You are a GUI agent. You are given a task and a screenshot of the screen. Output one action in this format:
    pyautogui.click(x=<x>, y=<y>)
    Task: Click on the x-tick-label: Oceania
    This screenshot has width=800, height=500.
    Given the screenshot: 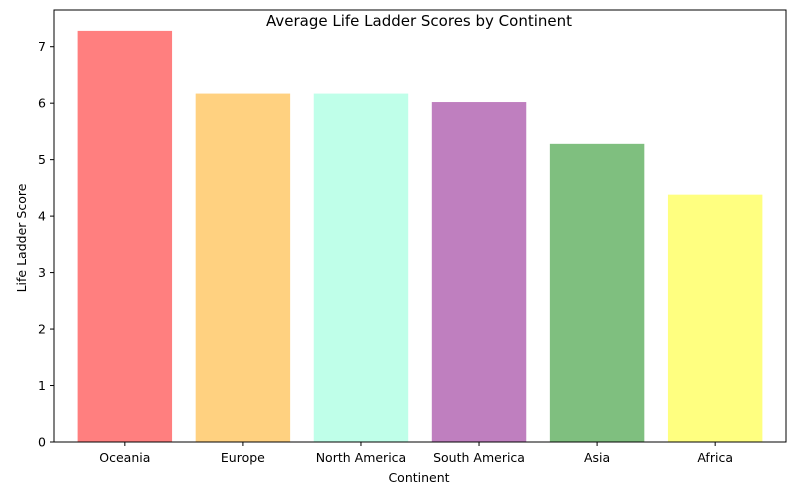 What is the action you would take?
    pyautogui.click(x=124, y=457)
    